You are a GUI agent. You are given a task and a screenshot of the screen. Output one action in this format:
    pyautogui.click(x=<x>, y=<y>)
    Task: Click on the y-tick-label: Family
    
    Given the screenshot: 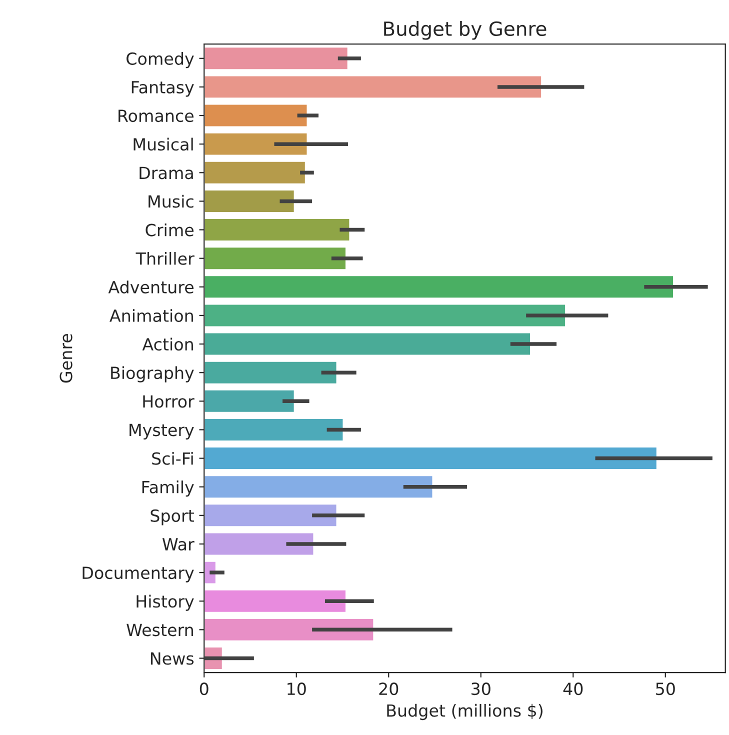 What is the action you would take?
    pyautogui.click(x=168, y=488)
    